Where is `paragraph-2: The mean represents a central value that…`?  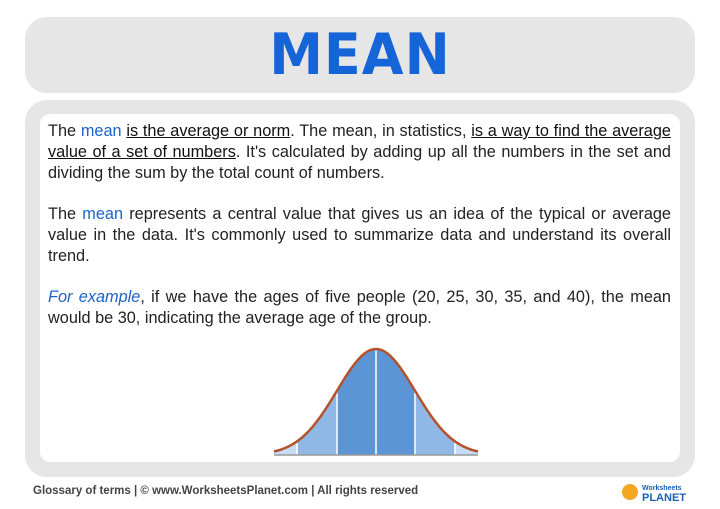 paragraph-2: The mean represents a central value that… is located at coordinates (359, 235).